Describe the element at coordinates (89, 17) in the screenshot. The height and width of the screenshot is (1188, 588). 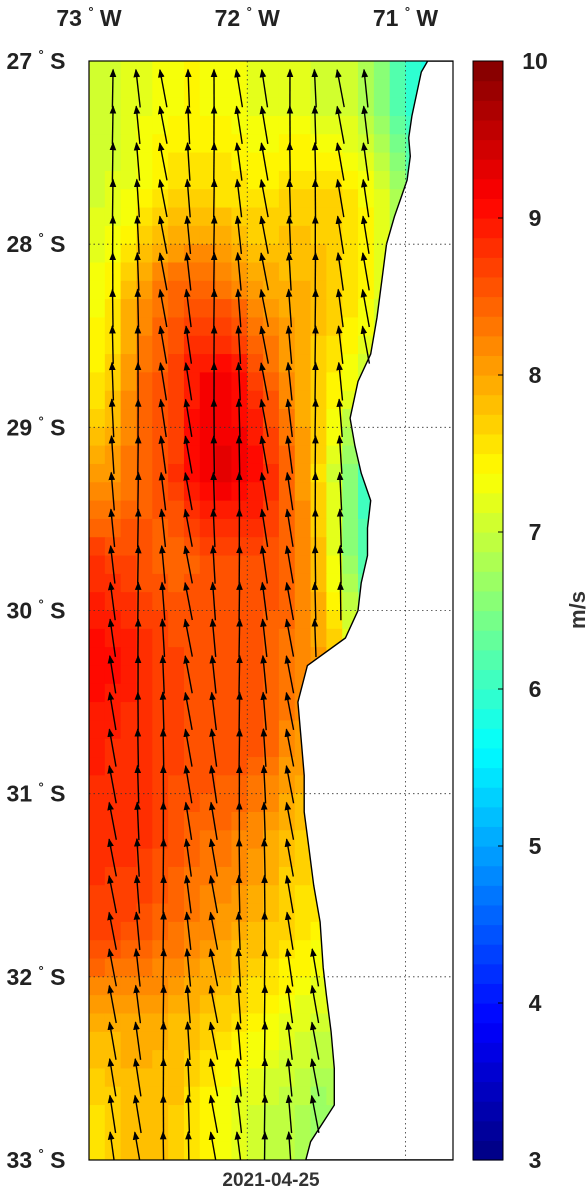
I see `longitude-tick-label: 73 ° W` at that location.